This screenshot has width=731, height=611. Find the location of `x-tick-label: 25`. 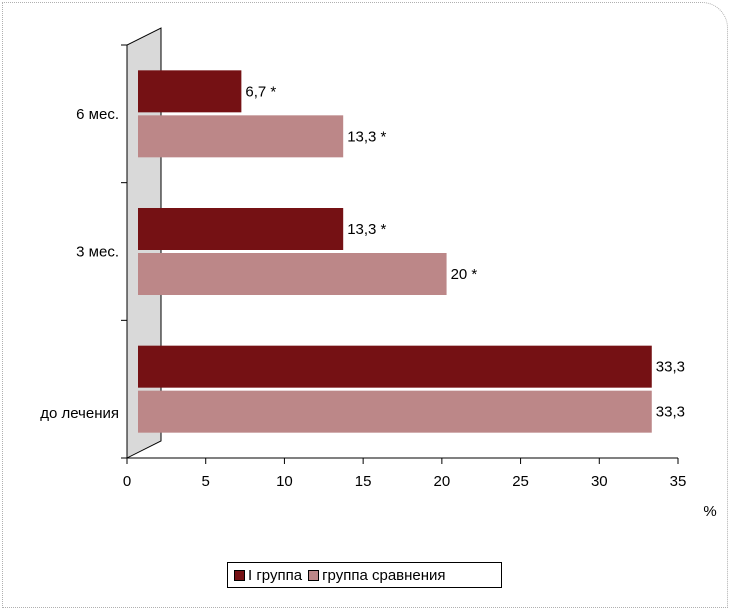

x-tick-label: 25 is located at coordinates (520, 481).